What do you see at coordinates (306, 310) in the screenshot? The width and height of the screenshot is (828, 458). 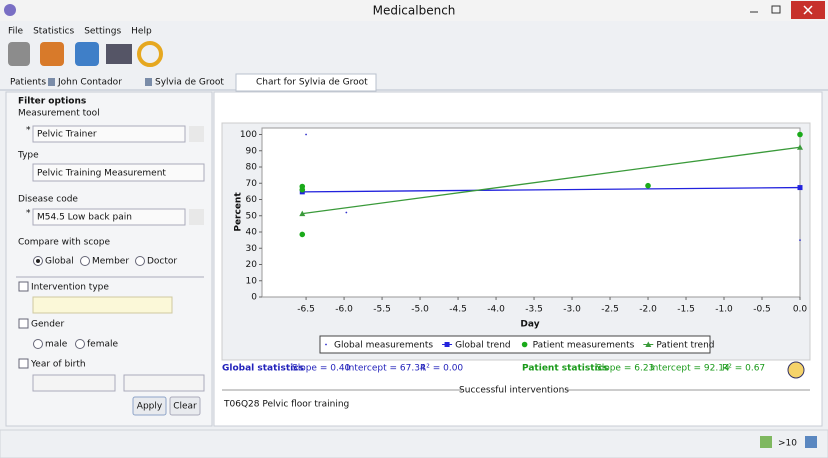 I see `x-tick-label: -6.5` at bounding box center [306, 310].